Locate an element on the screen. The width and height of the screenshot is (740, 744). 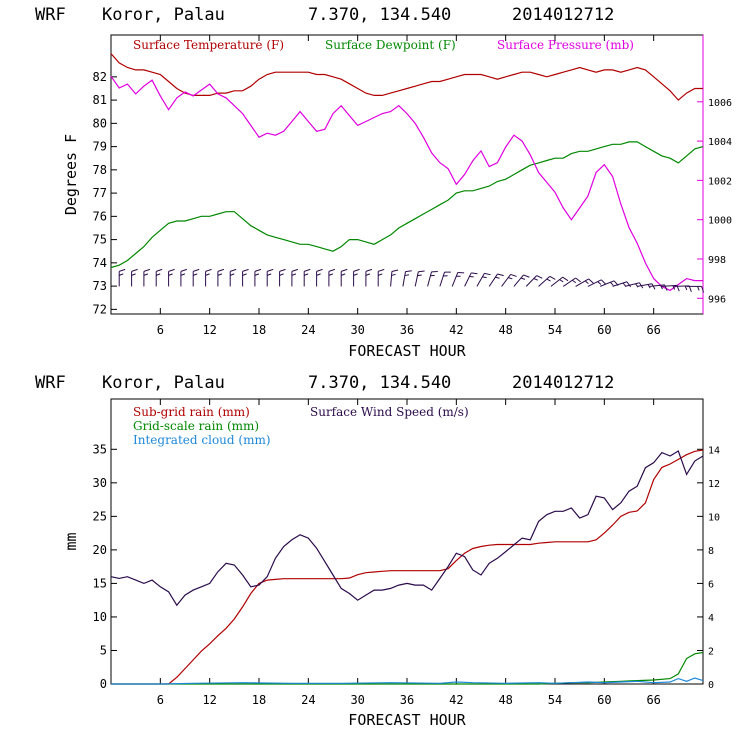
y-tick-label: 73 is located at coordinates (100, 286).